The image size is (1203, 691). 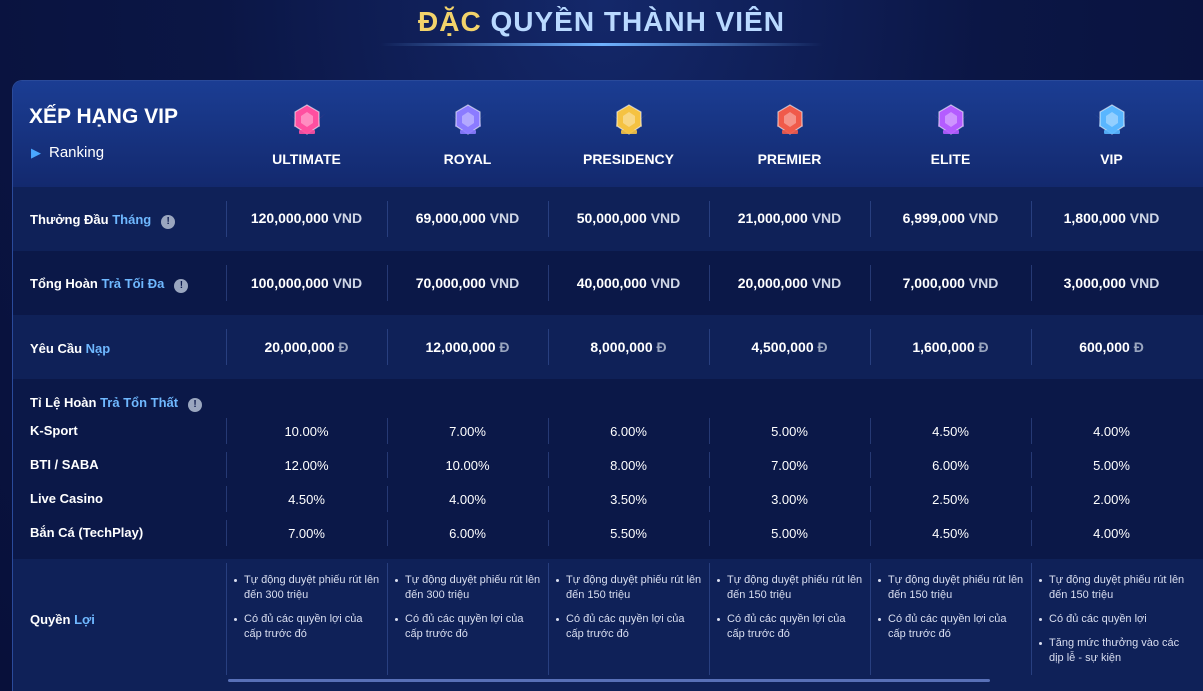 I want to click on benefits-label: Quyền Lợi, so click(x=62, y=619).